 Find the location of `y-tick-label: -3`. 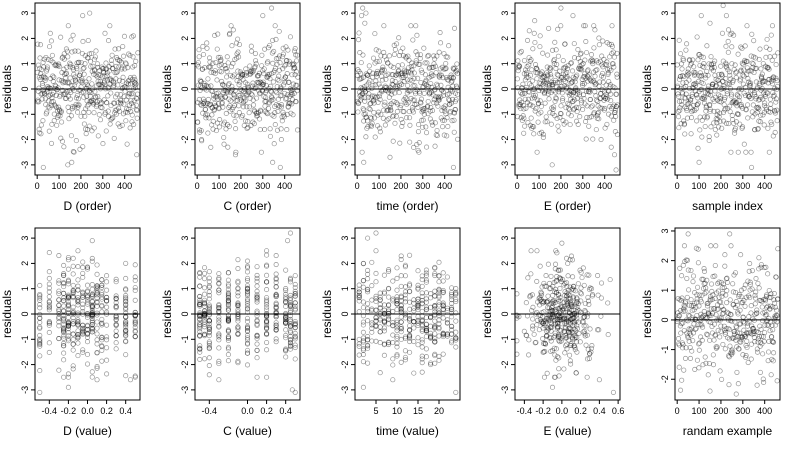

y-tick-label: -3 is located at coordinates (345, 390).